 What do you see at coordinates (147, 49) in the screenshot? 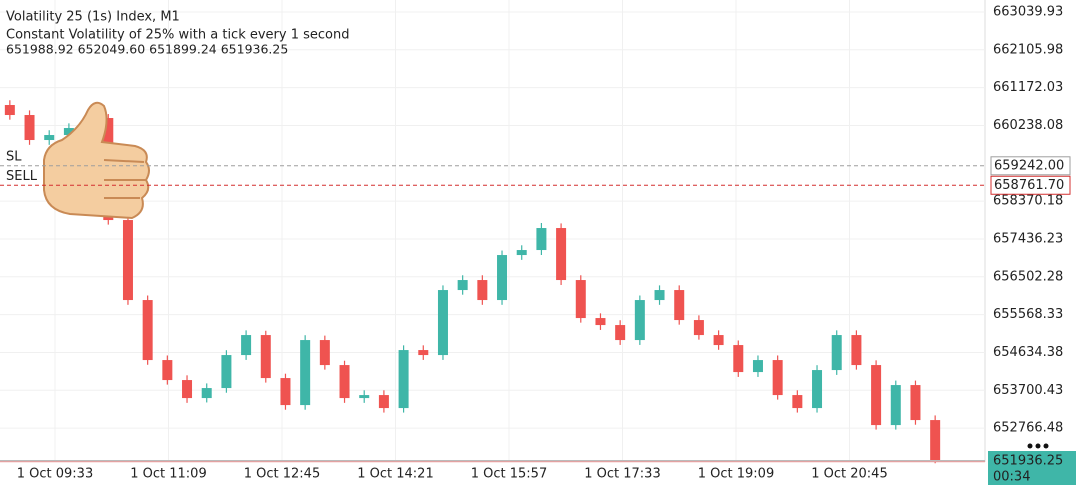
I see `ohlc-readout: 651988.92 652049.60 651899.24 651936.25` at bounding box center [147, 49].